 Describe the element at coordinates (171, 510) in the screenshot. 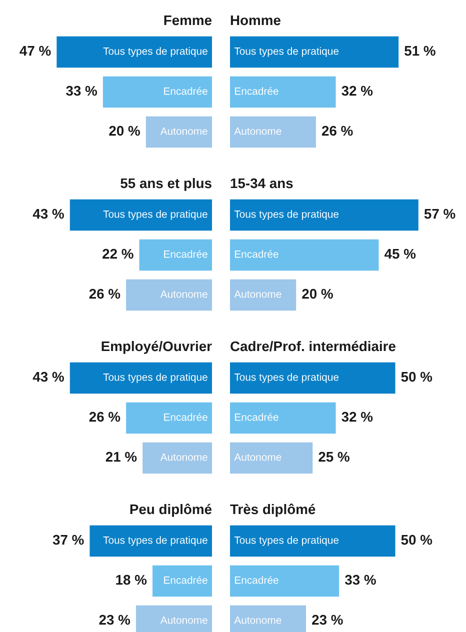

I see `chart-title: Peu diplômé` at that location.